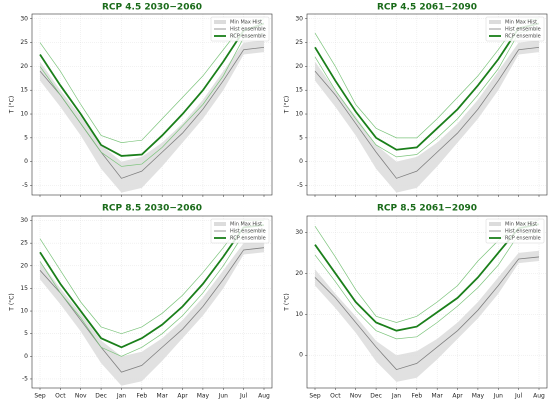 This screenshot has width=550, height=405. What do you see at coordinates (152, 209) in the screenshot?
I see `chart-title: RCP 8.5 2030−2060` at bounding box center [152, 209].